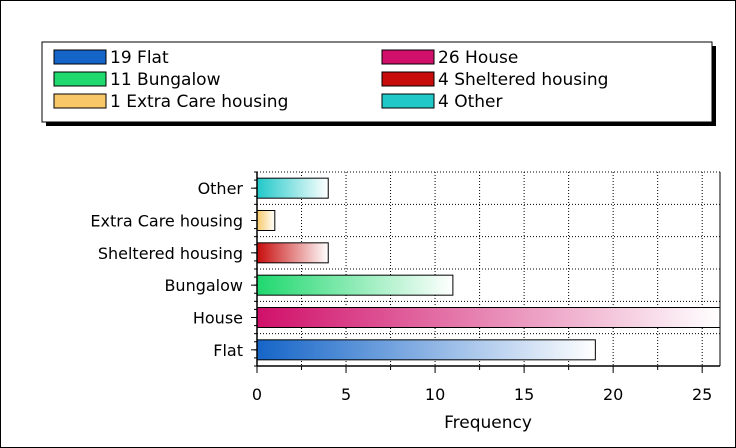  I want to click on legend-label-11-bungalow: 11 Bungalow, so click(165, 80).